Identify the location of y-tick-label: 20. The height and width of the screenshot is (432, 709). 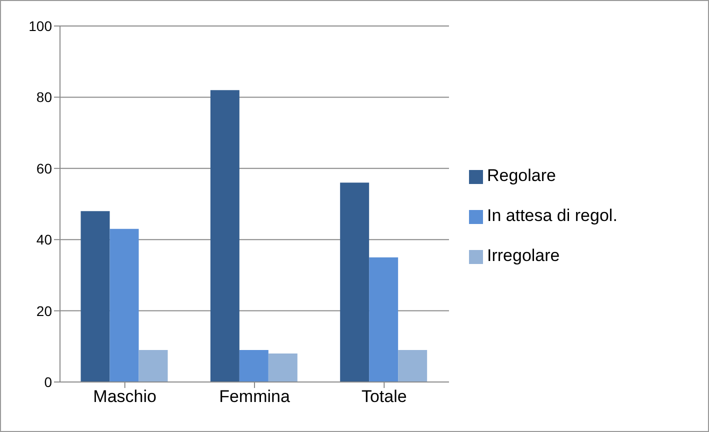
(44, 310).